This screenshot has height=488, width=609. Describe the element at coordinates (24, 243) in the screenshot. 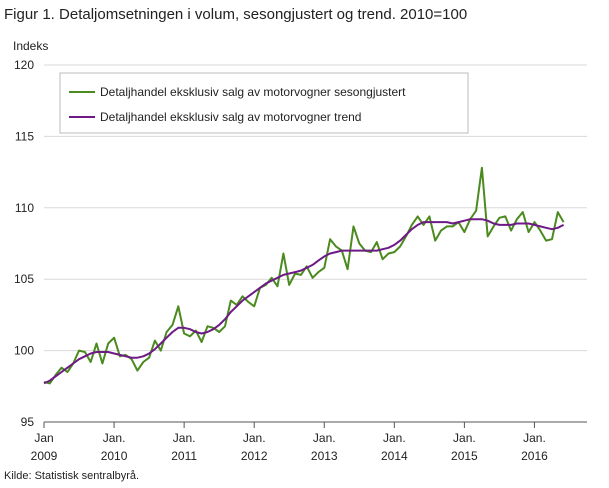

I see `y-tick-labels: 95 100 105 110 115 120` at that location.